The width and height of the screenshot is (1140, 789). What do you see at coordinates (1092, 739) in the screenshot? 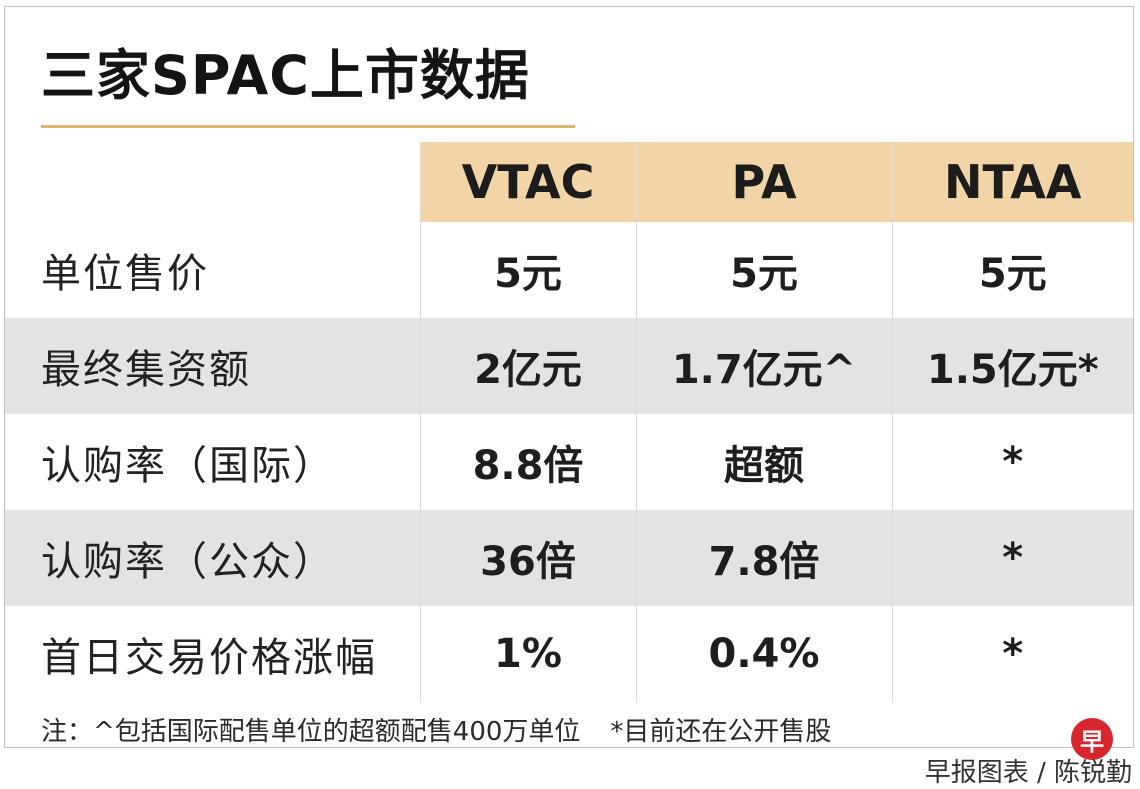
I see `zaobao-logo-icon: 早` at bounding box center [1092, 739].